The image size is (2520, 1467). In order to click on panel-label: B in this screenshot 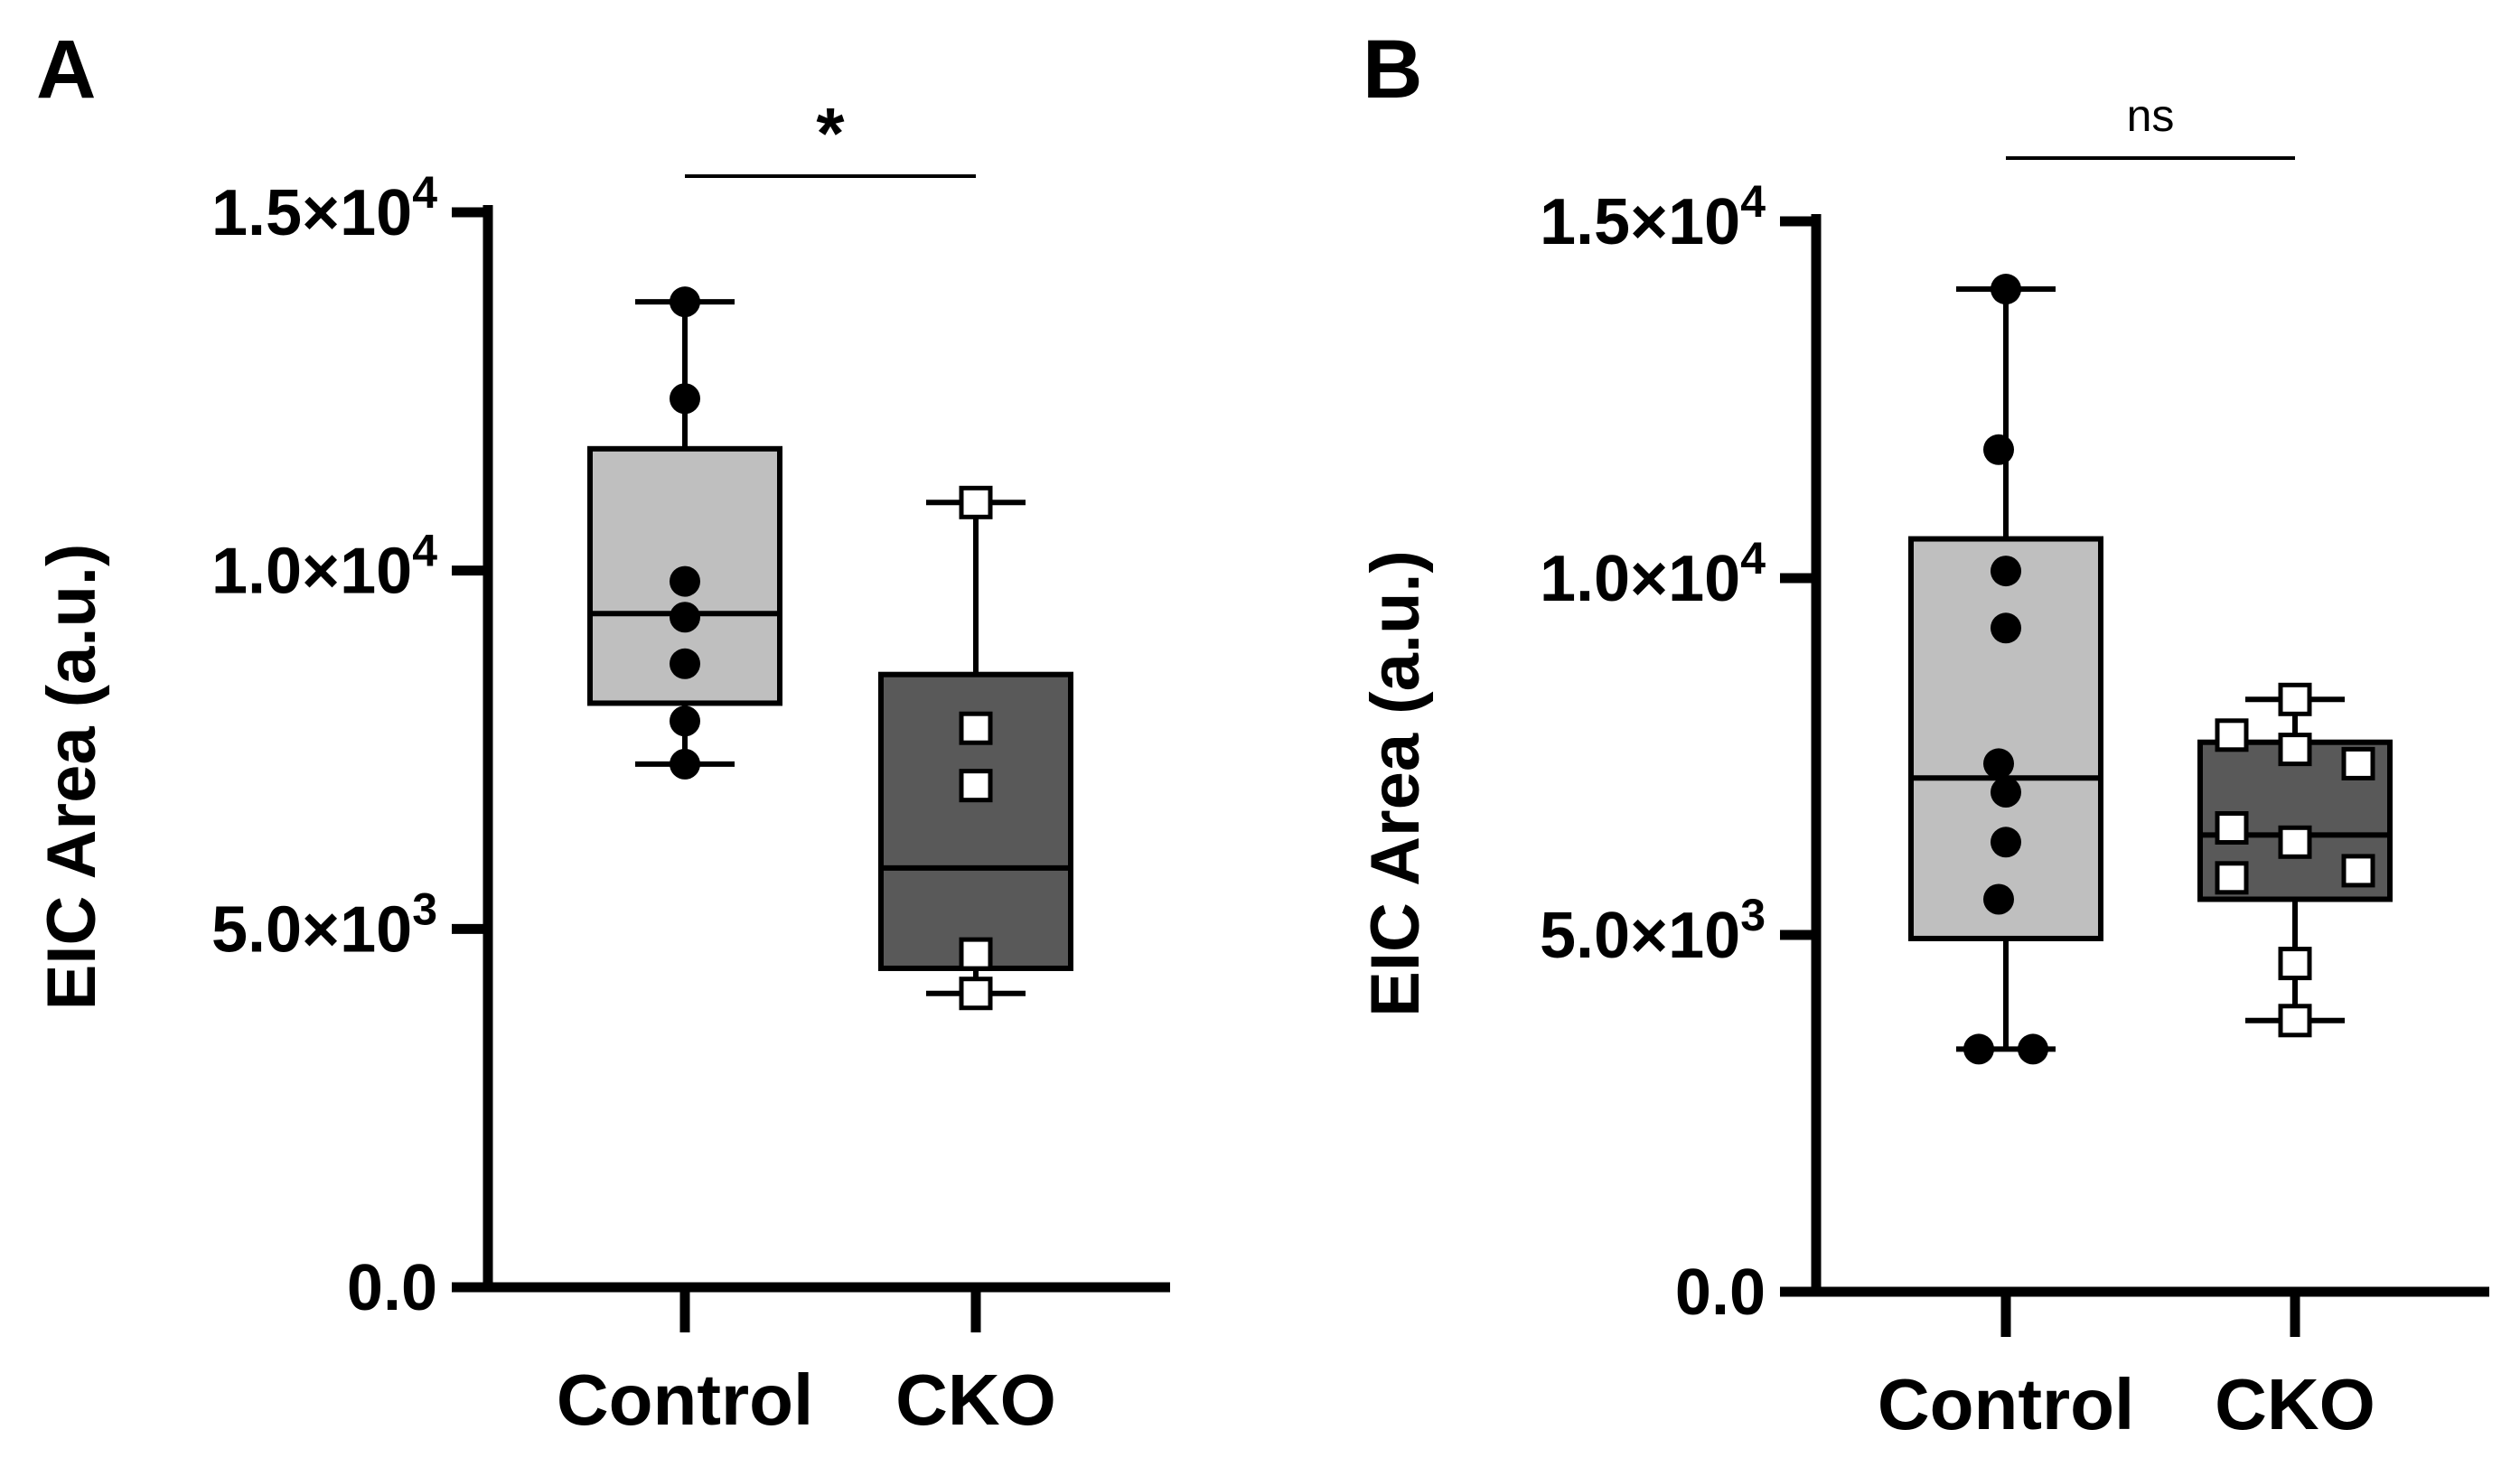, I will do `click(1393, 69)`.